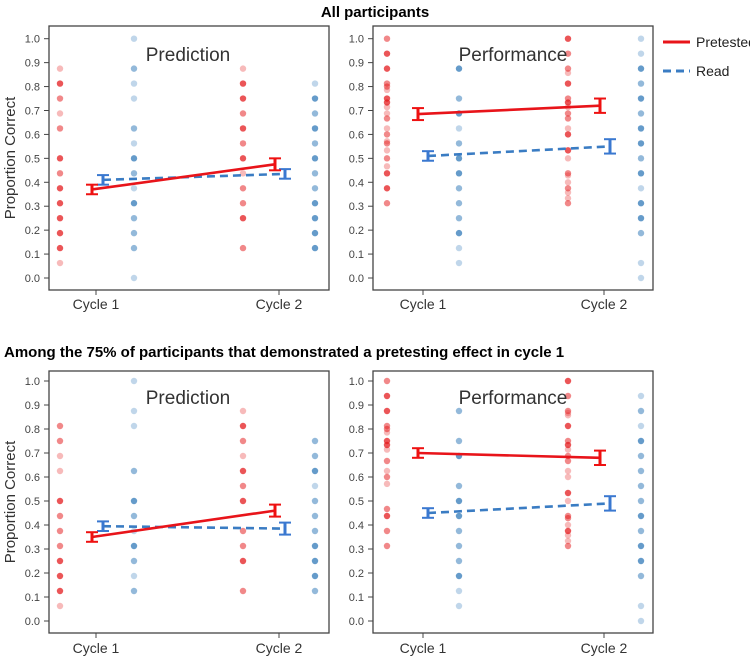 This screenshot has height=658, width=750. I want to click on y-tick-label: 0.1, so click(32, 255).